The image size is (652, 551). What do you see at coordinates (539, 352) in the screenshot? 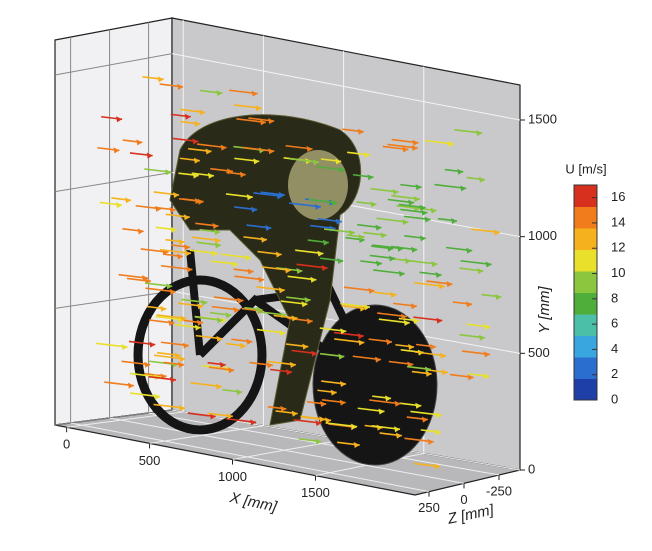
I see `y-tick-label: 500` at bounding box center [539, 352].